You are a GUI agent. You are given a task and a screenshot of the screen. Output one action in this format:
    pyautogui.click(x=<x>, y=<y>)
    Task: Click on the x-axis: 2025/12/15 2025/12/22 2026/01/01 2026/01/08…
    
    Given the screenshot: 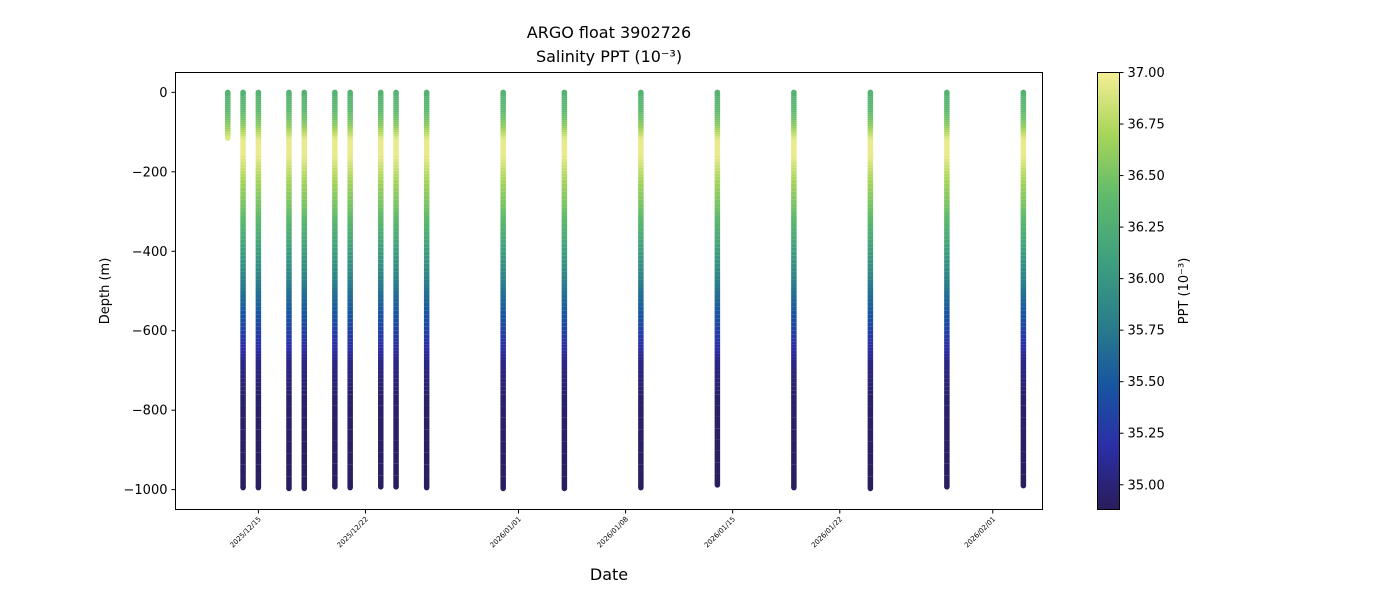 What is the action you would take?
    pyautogui.click(x=613, y=529)
    